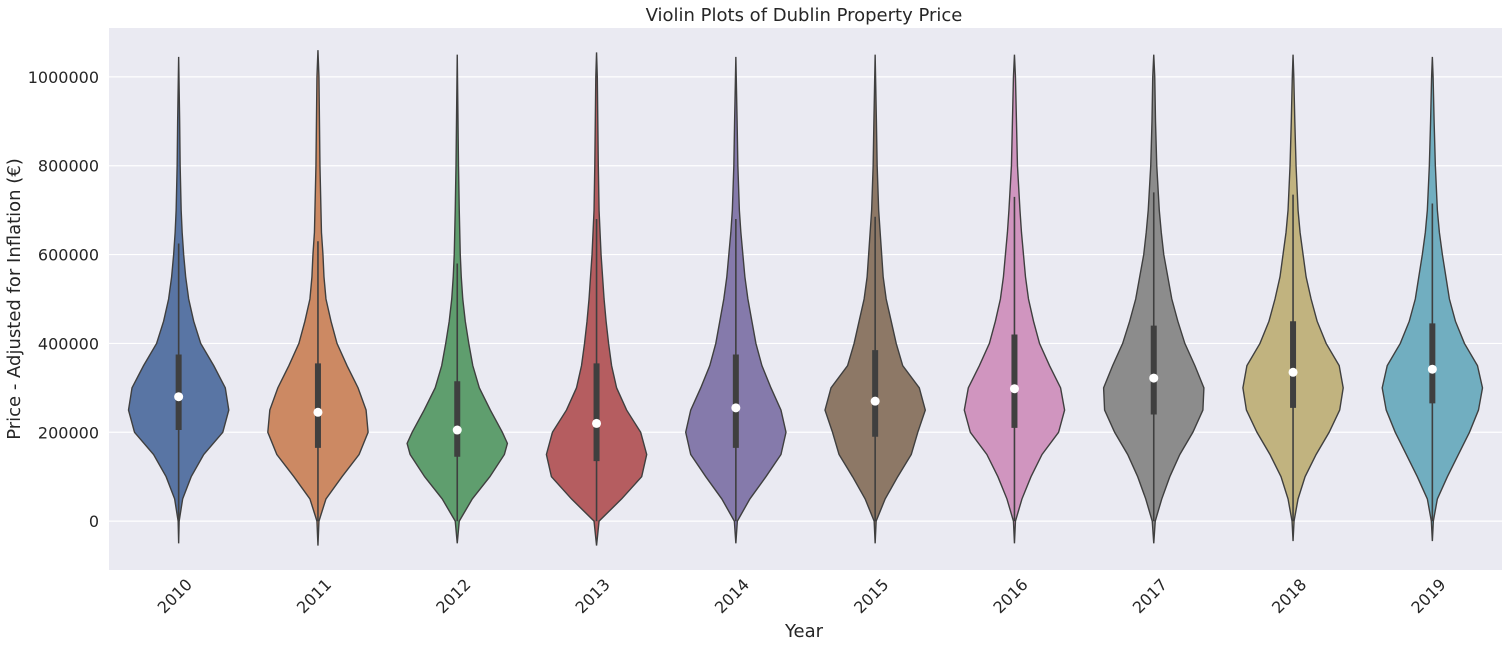  Describe the element at coordinates (1014, 299) in the screenshot. I see `violin-2016` at that location.